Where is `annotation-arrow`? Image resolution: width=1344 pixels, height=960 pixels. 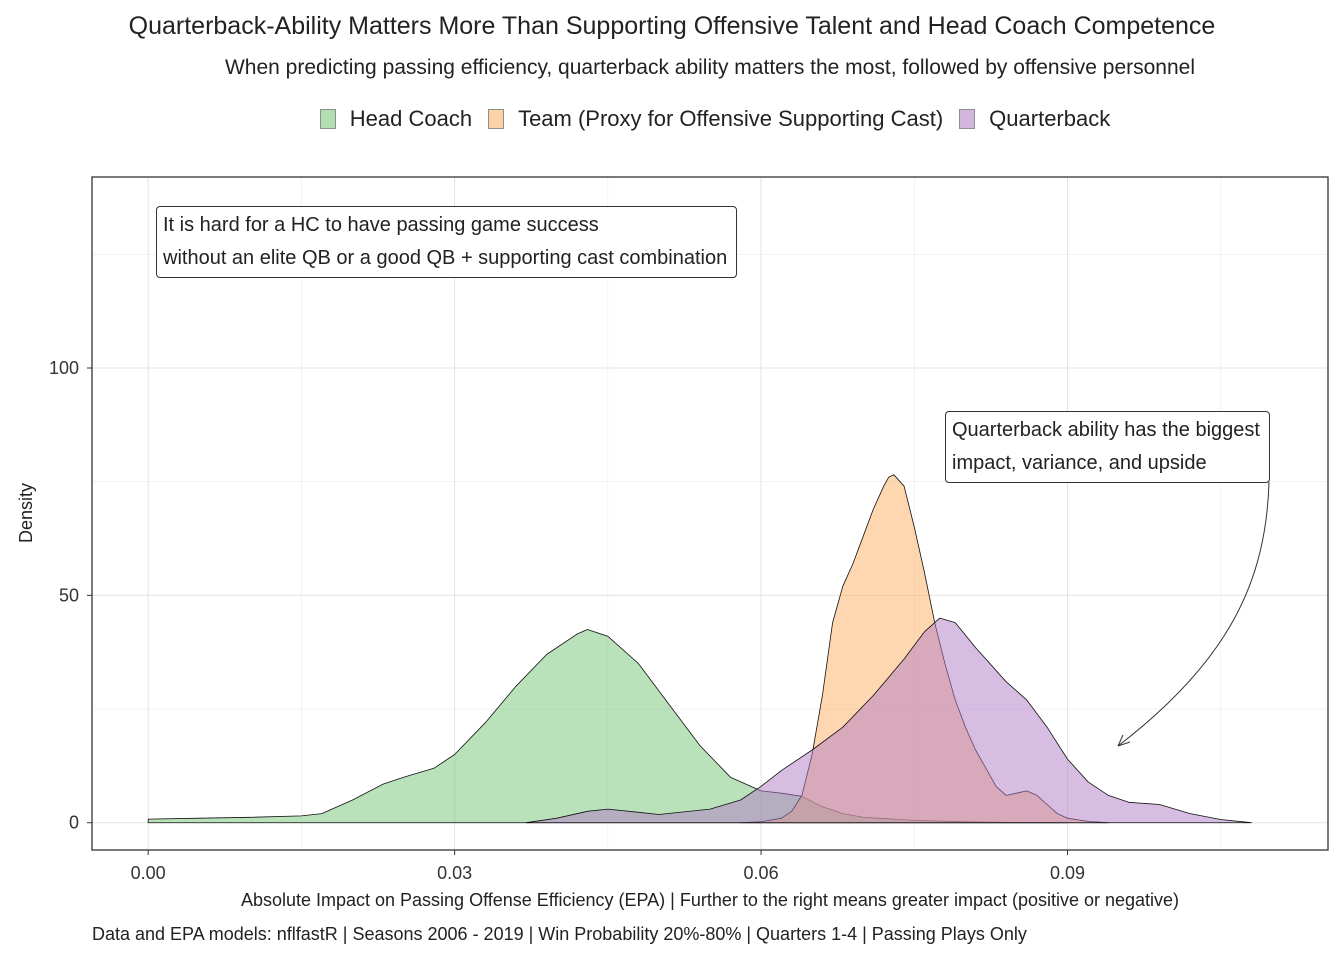
annotation-arrow is located at coordinates (1193, 614).